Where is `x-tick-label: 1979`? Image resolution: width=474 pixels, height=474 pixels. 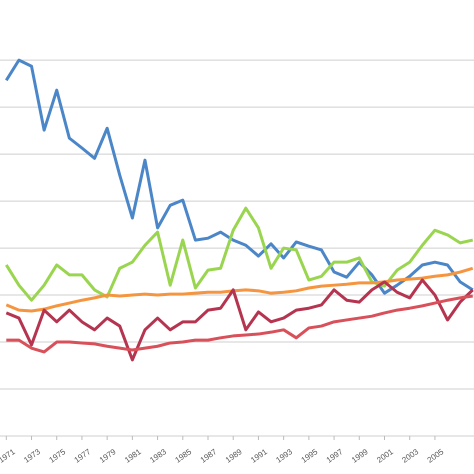 x-tick-label: 1979 is located at coordinates (108, 456).